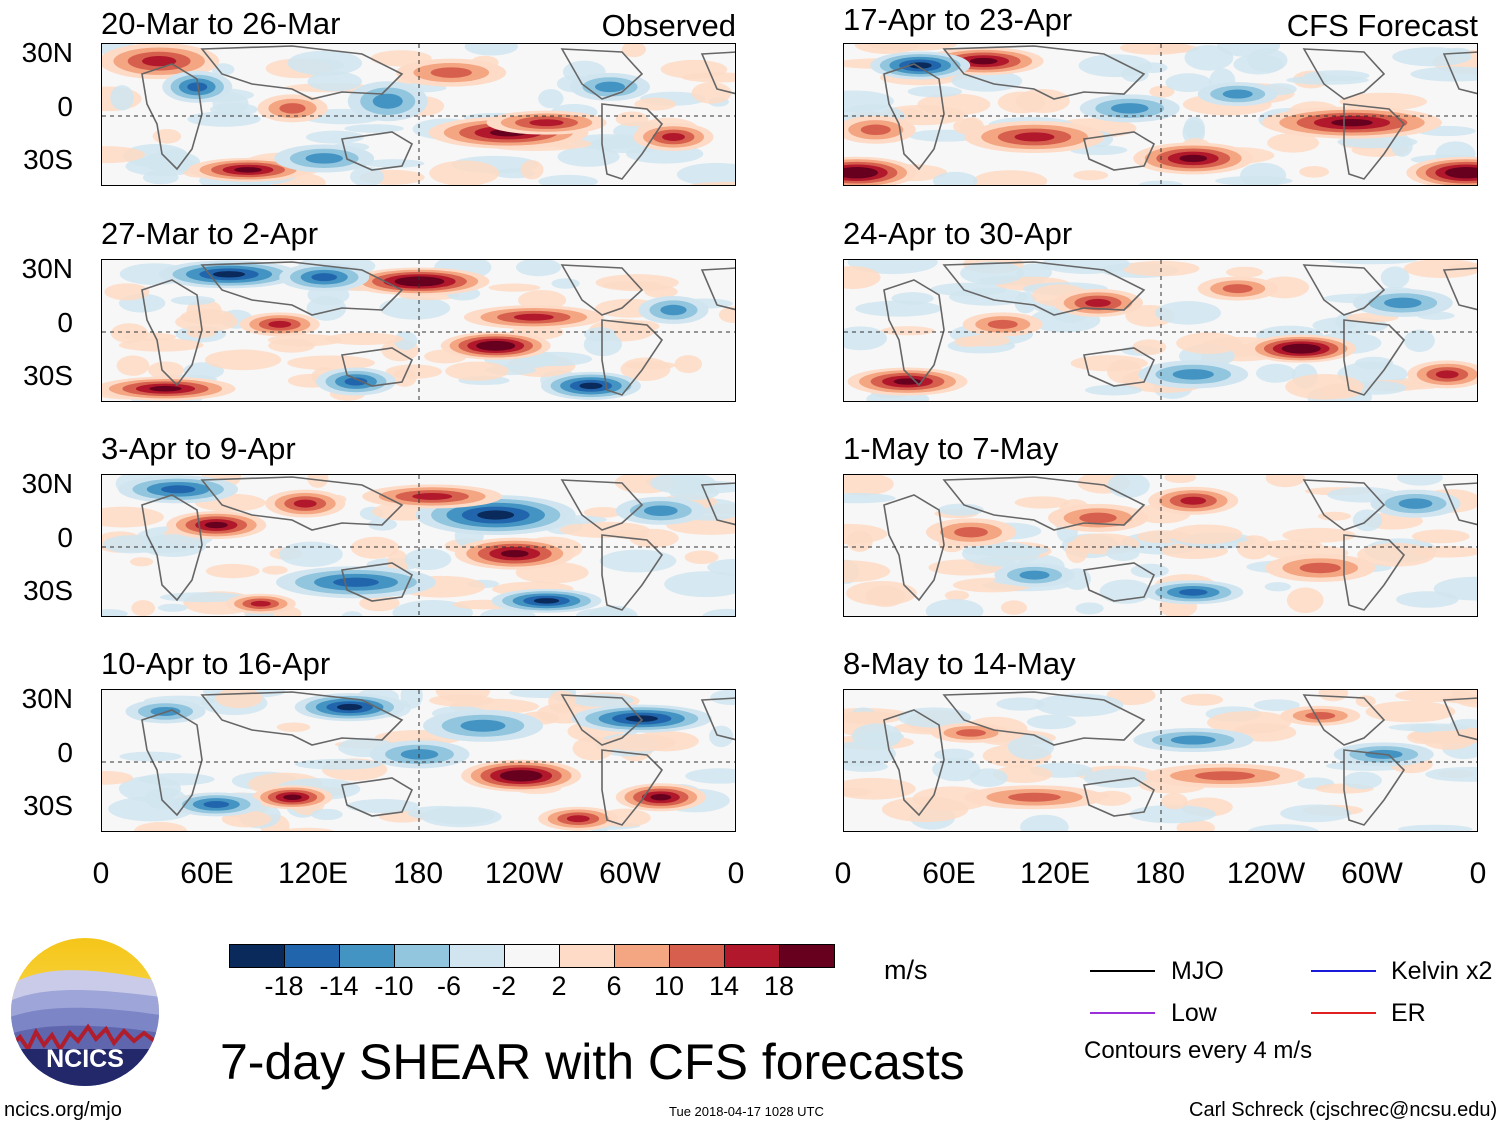 Image resolution: width=1510 pixels, height=1127 pixels. What do you see at coordinates (85, 1059) in the screenshot?
I see `logo-text: NCICS` at bounding box center [85, 1059].